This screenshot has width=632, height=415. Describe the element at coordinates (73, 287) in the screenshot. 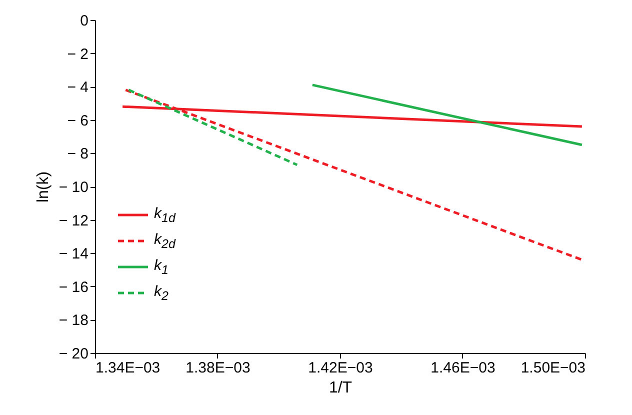

I see `y-tick-label: − 16` at that location.